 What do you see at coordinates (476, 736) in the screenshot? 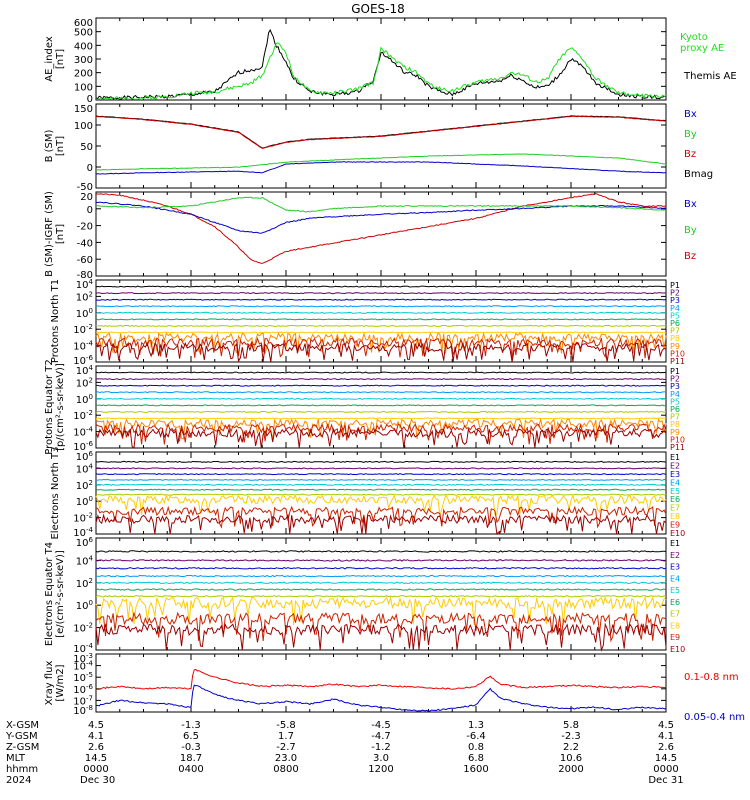
I see `footer-value: -6.4` at bounding box center [476, 736].